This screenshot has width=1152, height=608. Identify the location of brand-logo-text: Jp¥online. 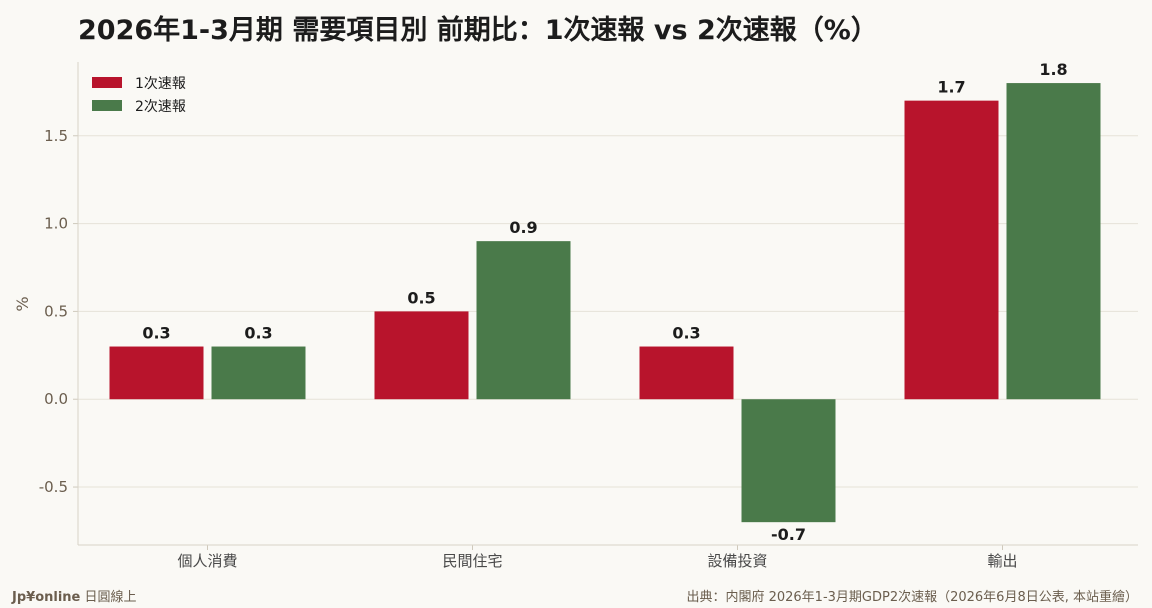
(46, 597).